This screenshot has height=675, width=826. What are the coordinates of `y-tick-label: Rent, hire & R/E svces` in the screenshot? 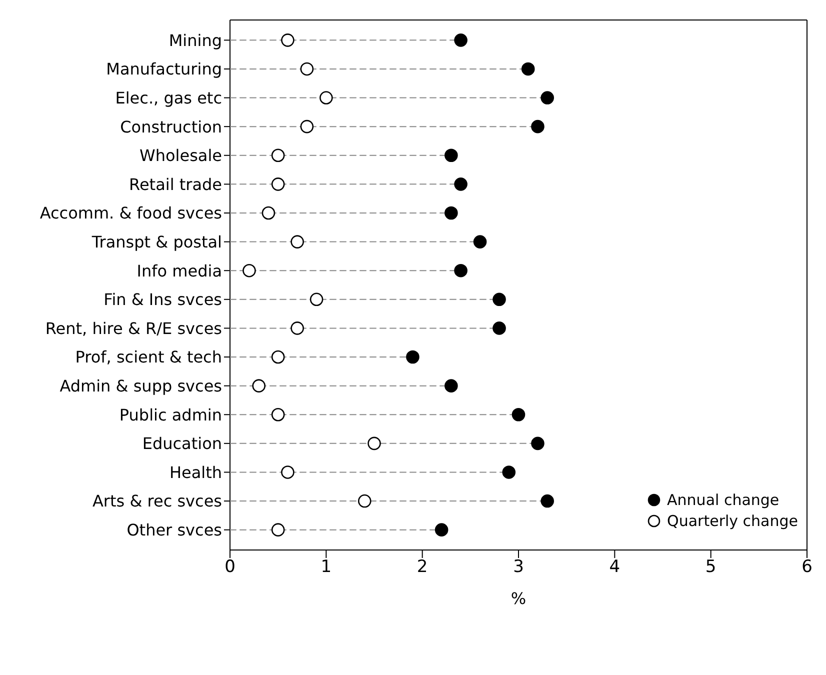 It's located at (133, 328).